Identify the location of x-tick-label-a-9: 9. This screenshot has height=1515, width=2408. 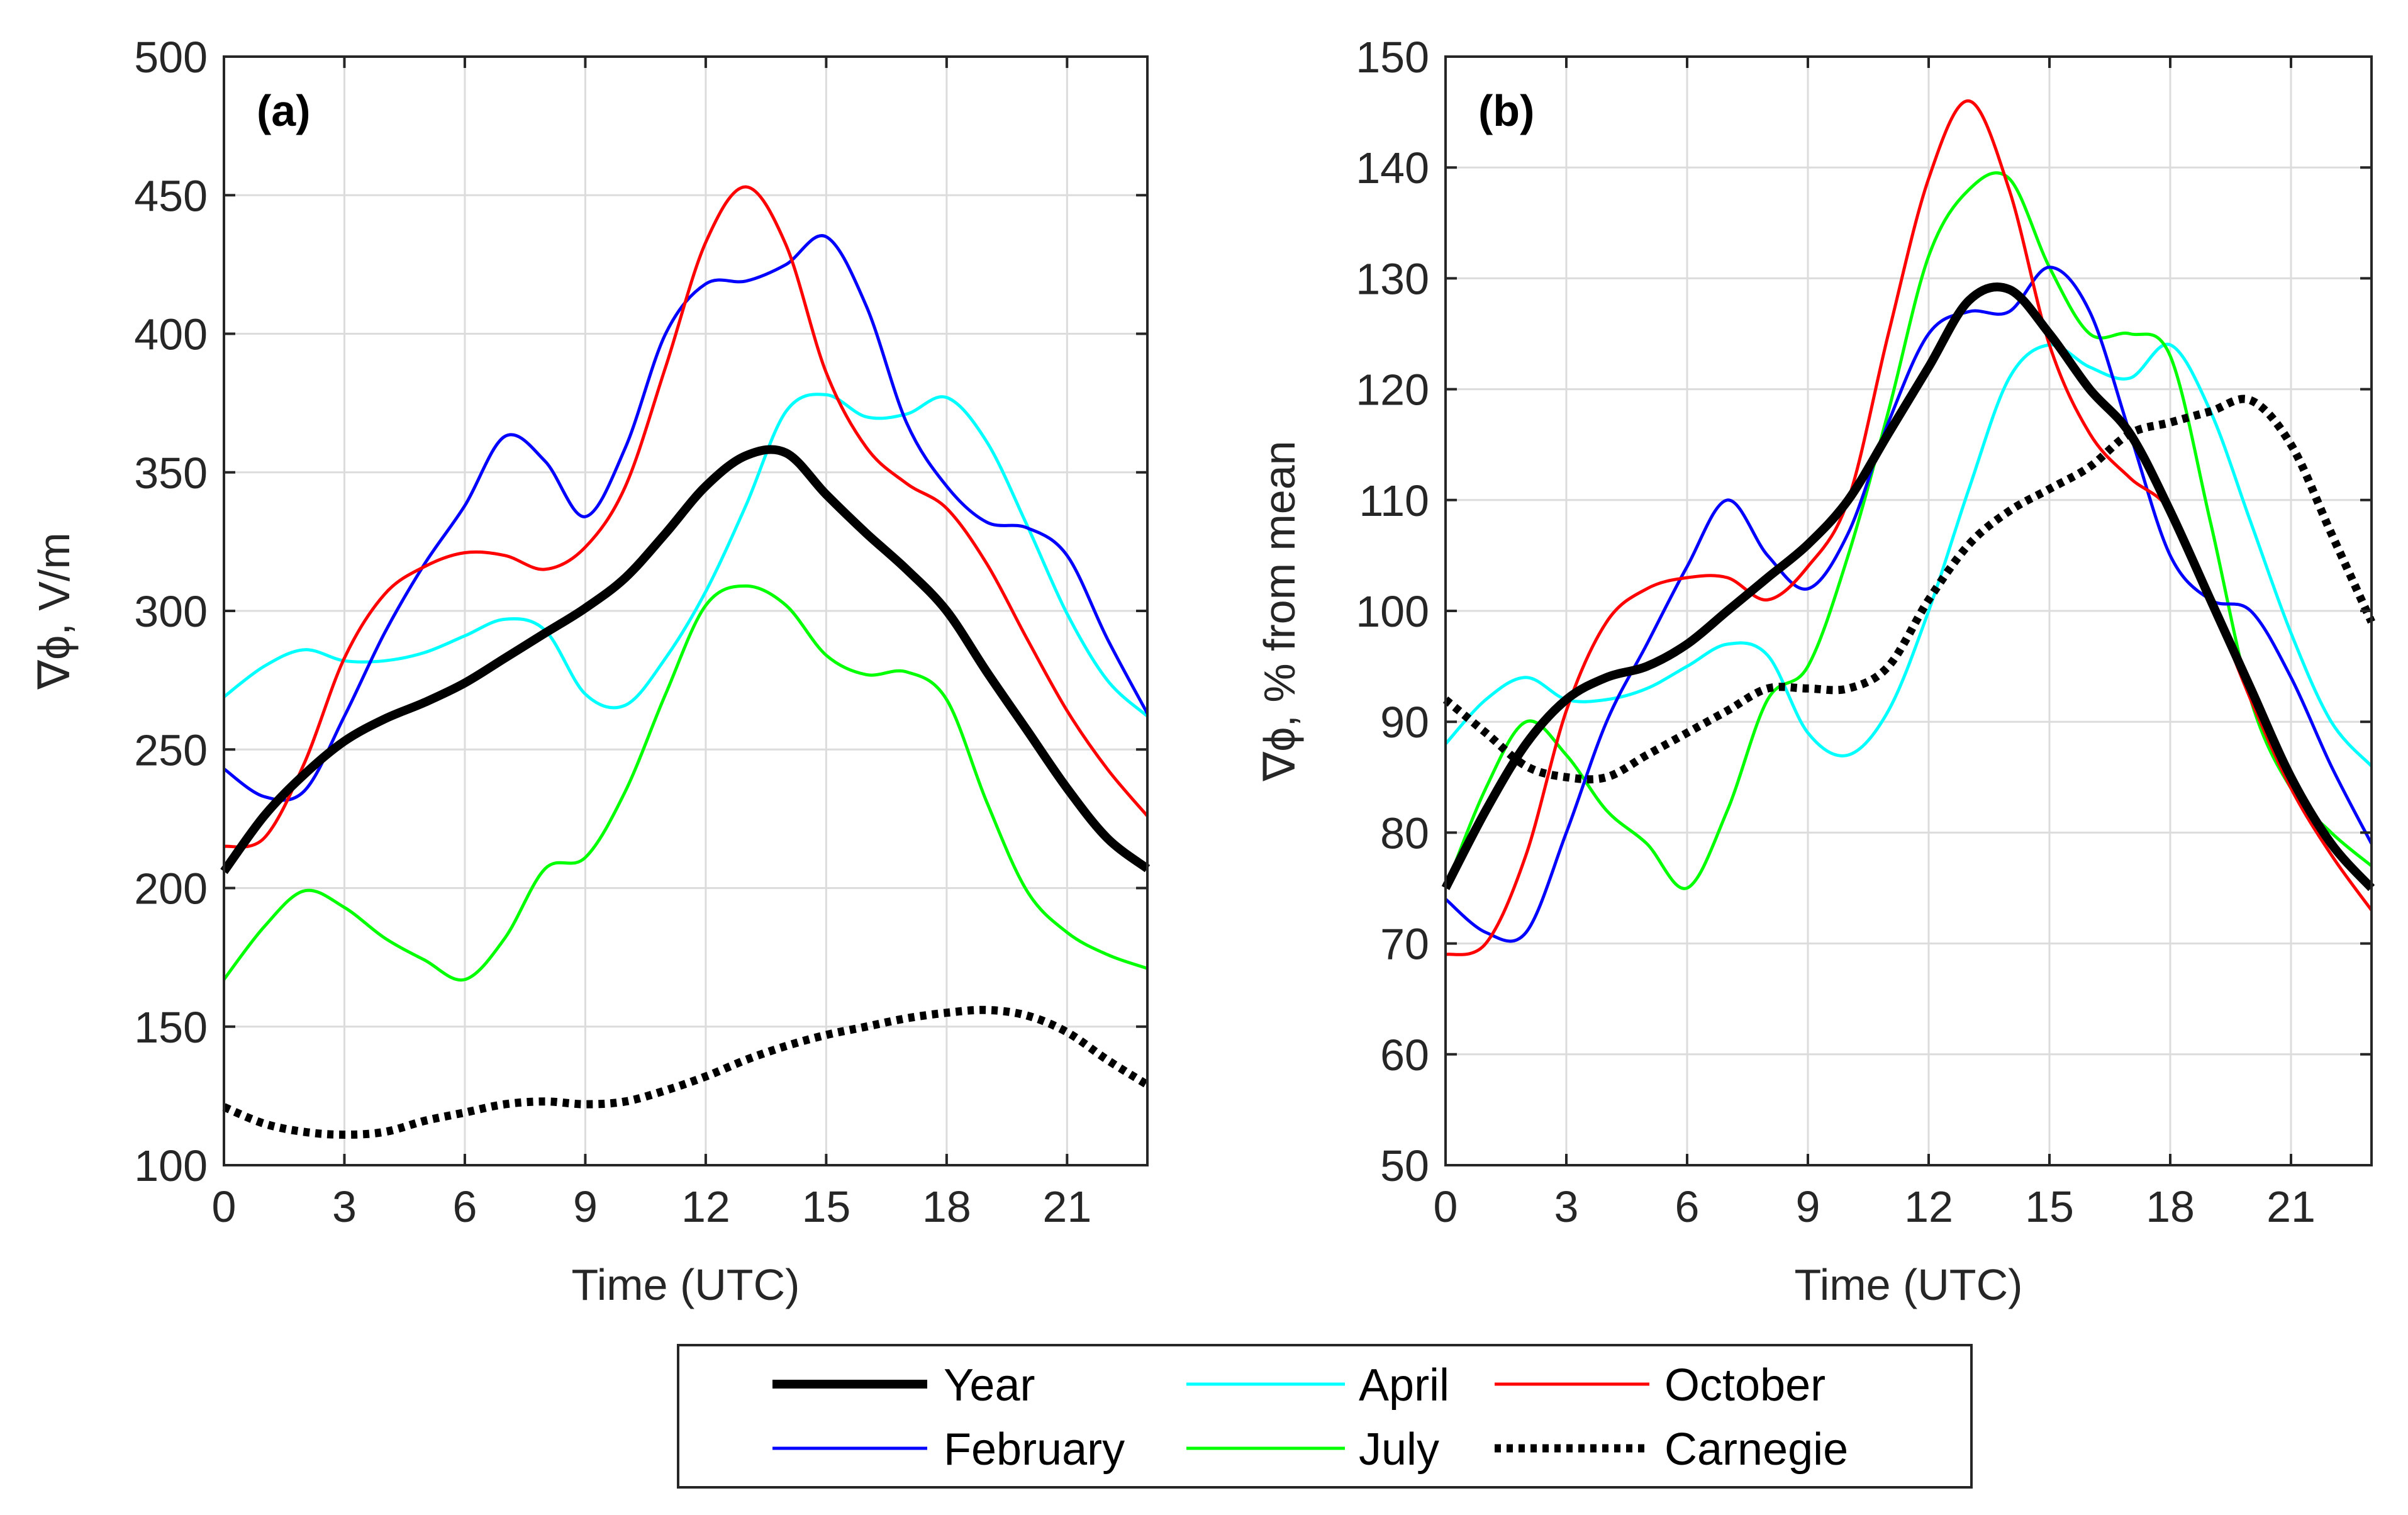
(585, 1206).